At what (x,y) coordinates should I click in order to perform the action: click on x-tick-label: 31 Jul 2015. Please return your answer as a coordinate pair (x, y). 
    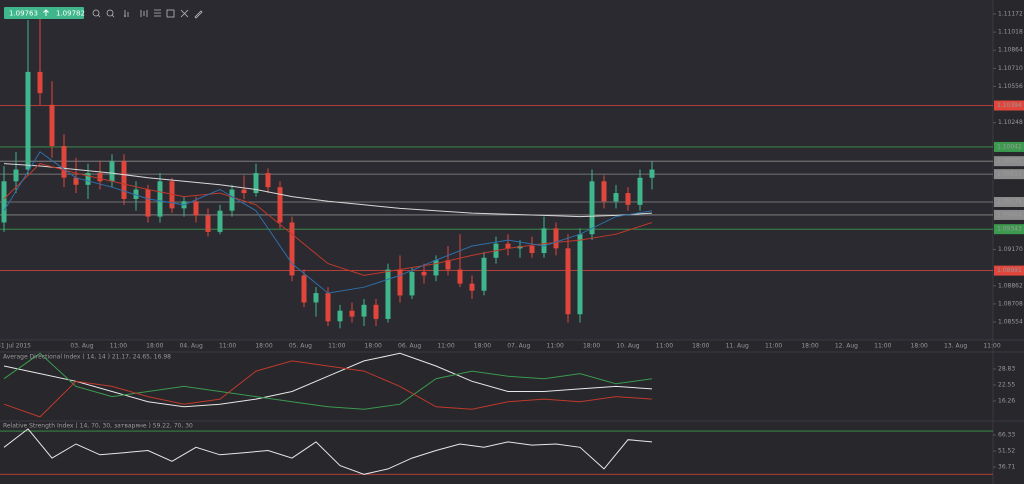
    Looking at the image, I should click on (15, 346).